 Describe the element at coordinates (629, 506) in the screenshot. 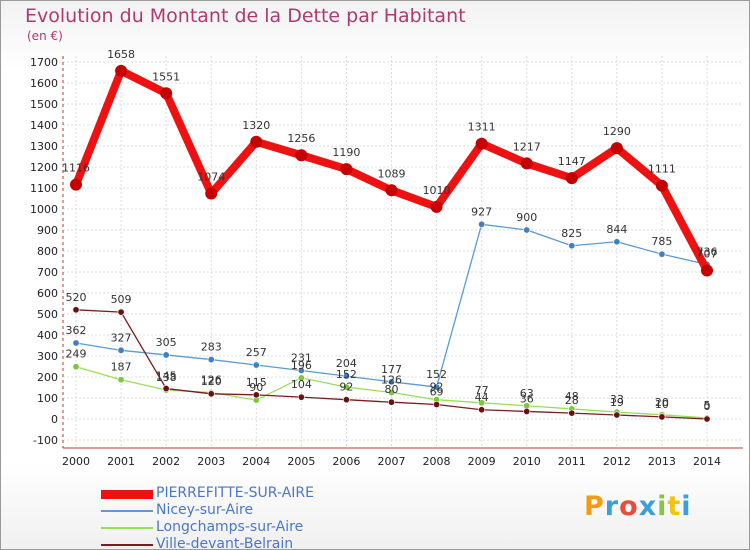

I see `logo-letter: o` at that location.